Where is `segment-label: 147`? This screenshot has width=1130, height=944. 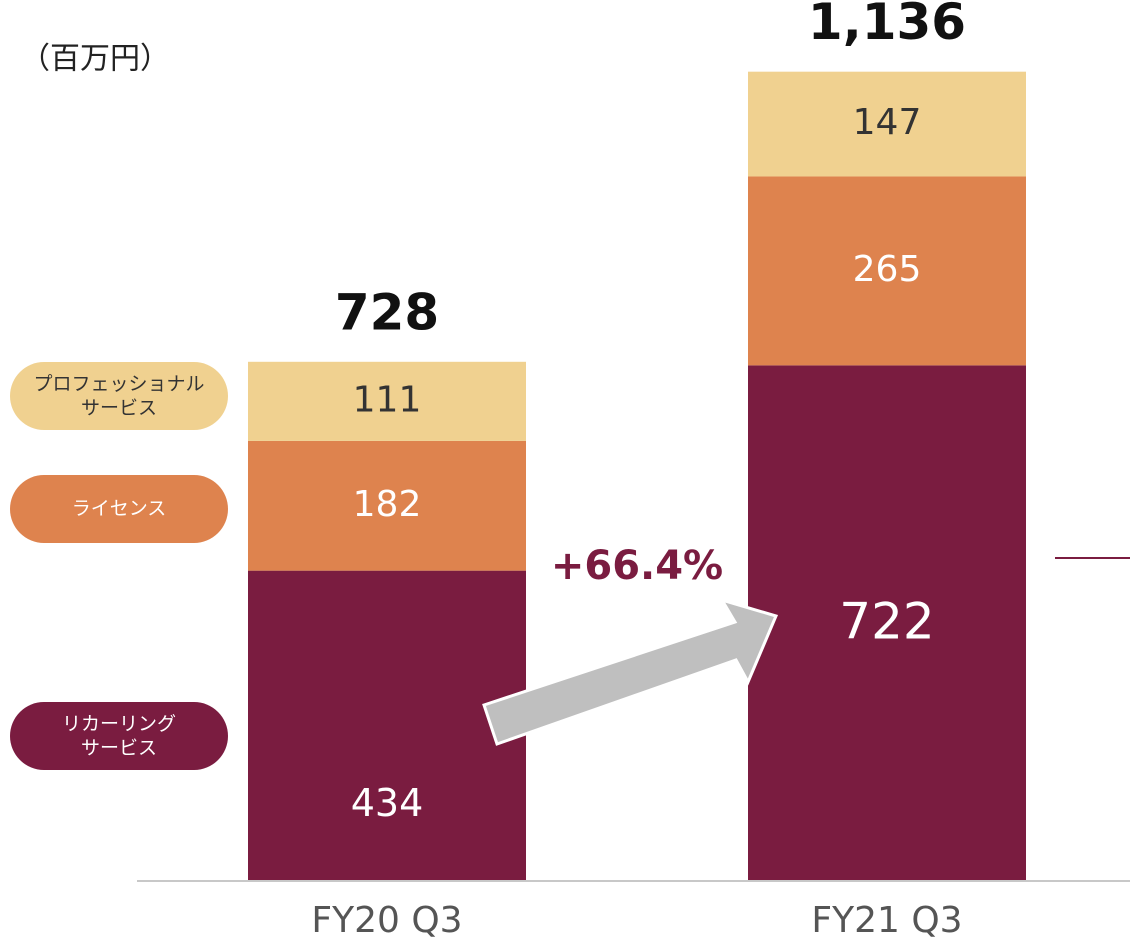 segment-label: 147 is located at coordinates (887, 122).